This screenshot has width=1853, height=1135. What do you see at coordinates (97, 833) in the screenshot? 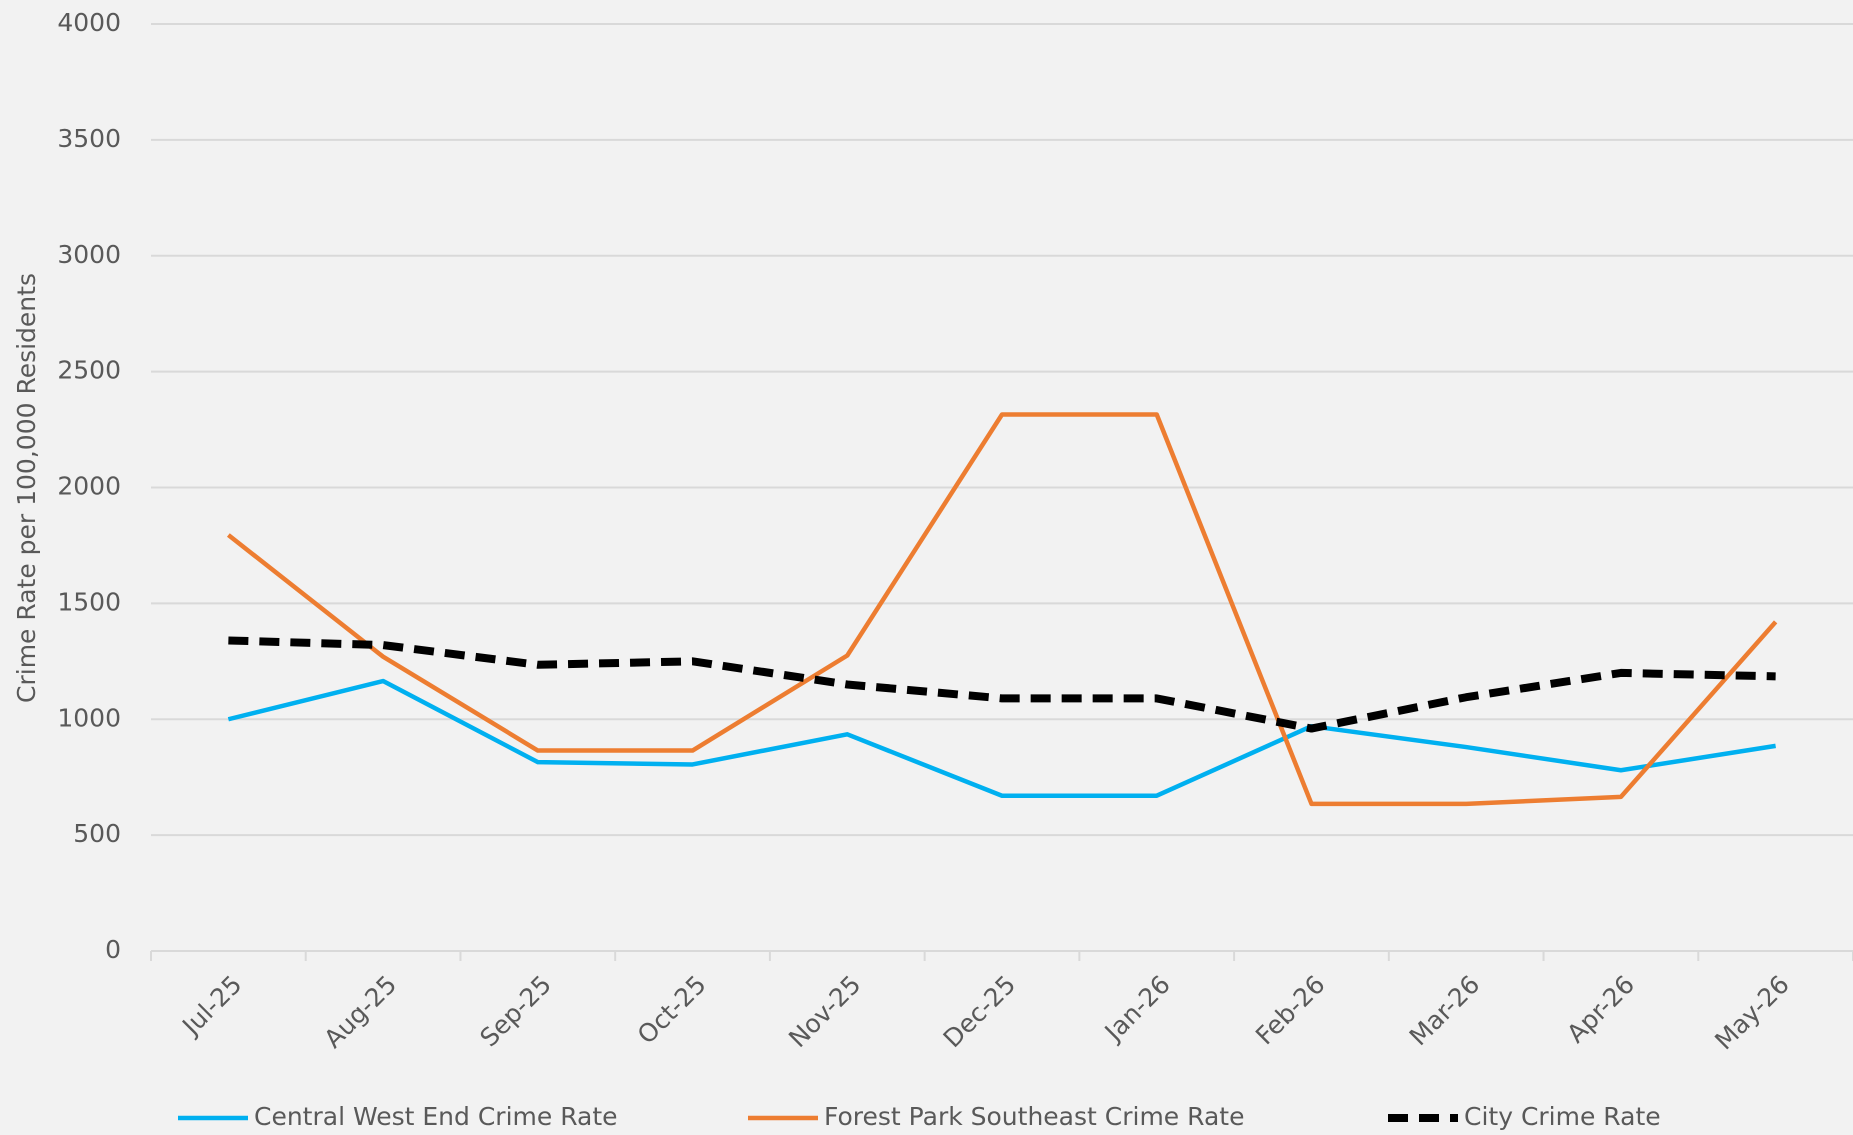
I see `y-tick-label: 500` at bounding box center [97, 833].